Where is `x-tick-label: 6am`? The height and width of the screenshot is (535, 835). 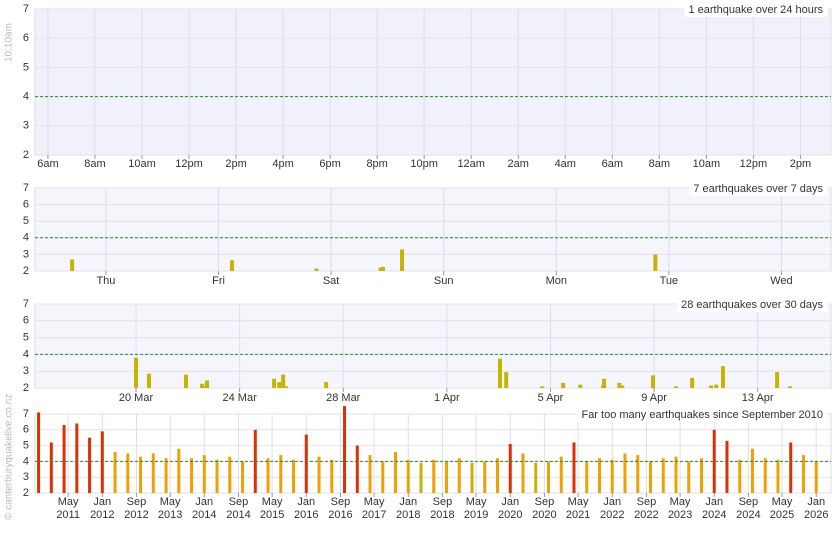 x-tick-label: 6am is located at coordinates (612, 164).